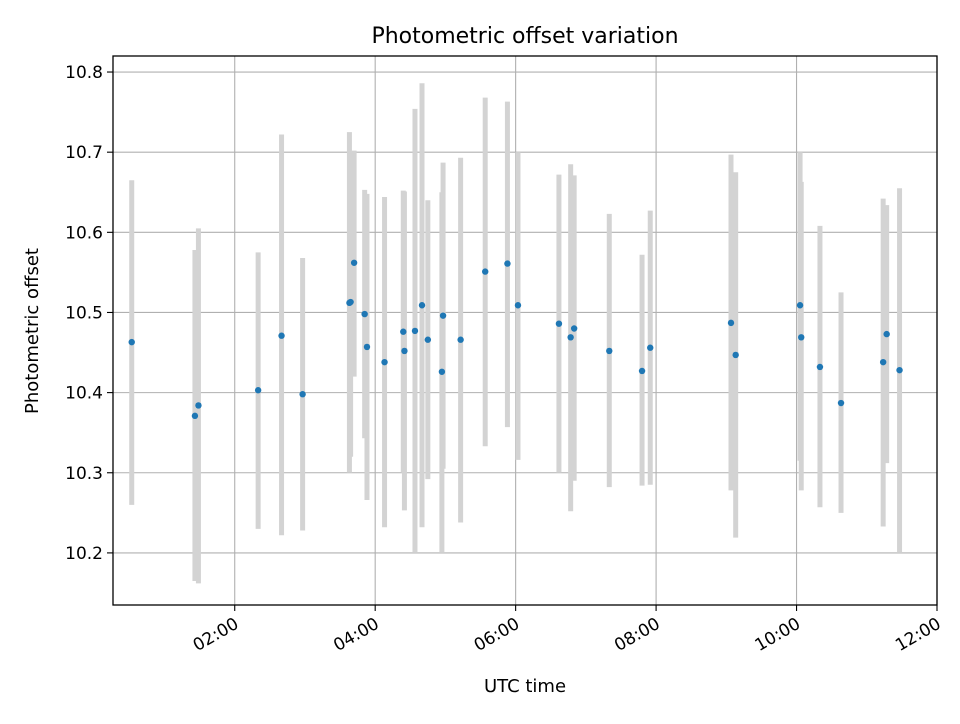 The height and width of the screenshot is (724, 960). Describe the element at coordinates (84, 554) in the screenshot. I see `y-tick-label: 10.2` at that location.